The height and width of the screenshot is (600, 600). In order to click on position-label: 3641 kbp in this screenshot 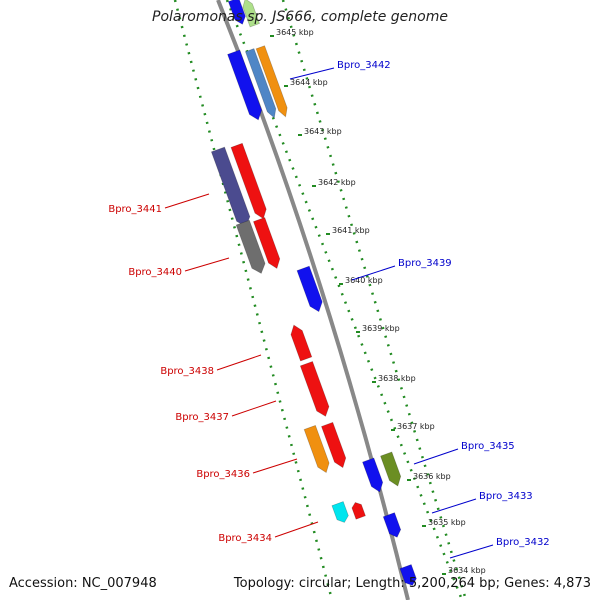, I will do `click(351, 230)`.